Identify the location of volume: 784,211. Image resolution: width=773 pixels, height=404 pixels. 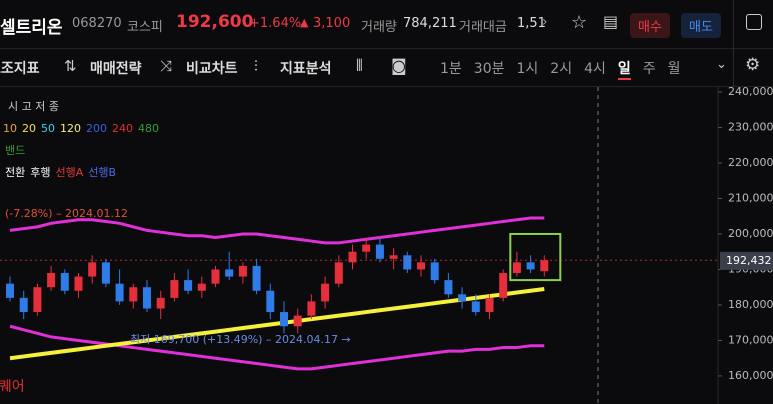
(430, 23).